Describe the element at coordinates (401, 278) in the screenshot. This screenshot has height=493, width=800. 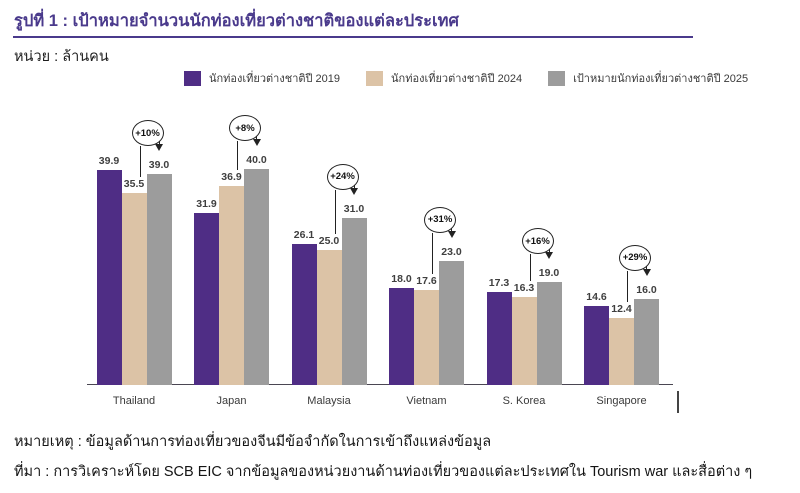
I see `bar-value-label: 18.0` at that location.